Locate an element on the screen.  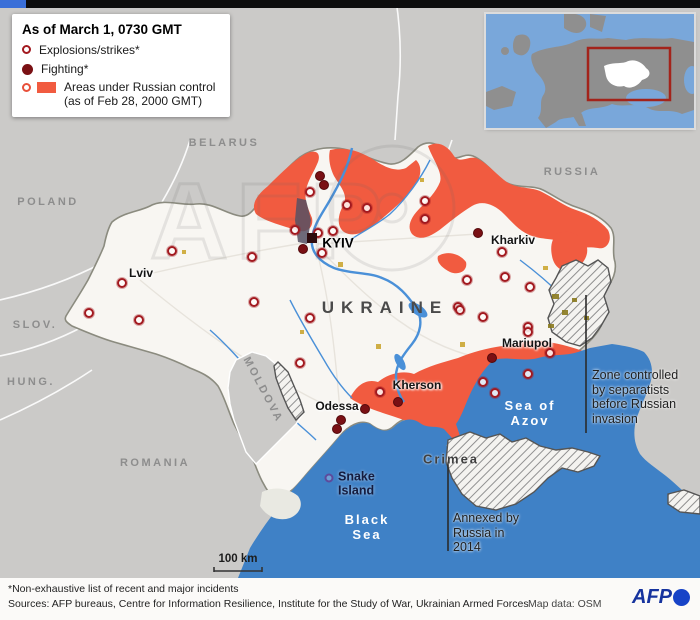
europe-inset-map is located at coordinates (593, 70).